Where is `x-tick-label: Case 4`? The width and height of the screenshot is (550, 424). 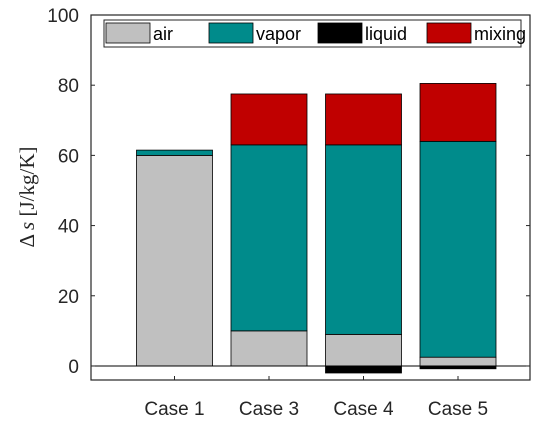
x-tick-label: Case 4 is located at coordinates (363, 409).